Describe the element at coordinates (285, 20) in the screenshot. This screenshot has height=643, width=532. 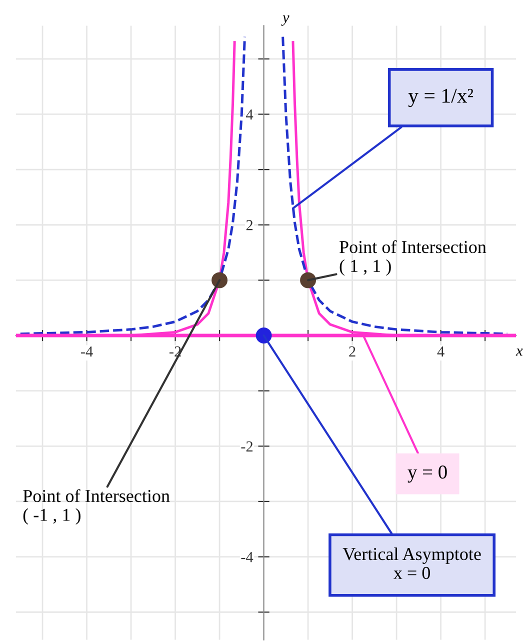
I see `y-axis-title: y` at that location.